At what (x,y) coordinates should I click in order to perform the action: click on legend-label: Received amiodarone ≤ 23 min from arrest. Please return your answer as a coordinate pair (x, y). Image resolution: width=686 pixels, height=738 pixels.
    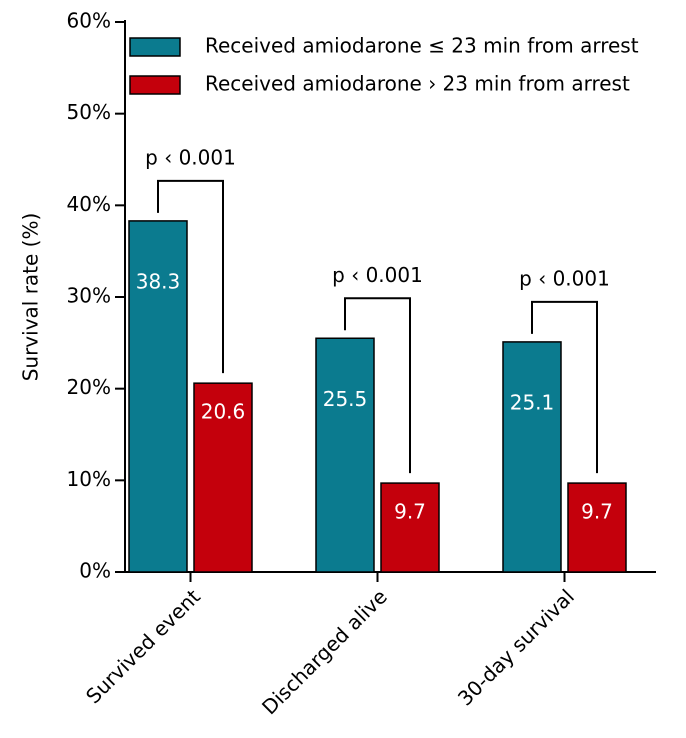
    Looking at the image, I should click on (422, 46).